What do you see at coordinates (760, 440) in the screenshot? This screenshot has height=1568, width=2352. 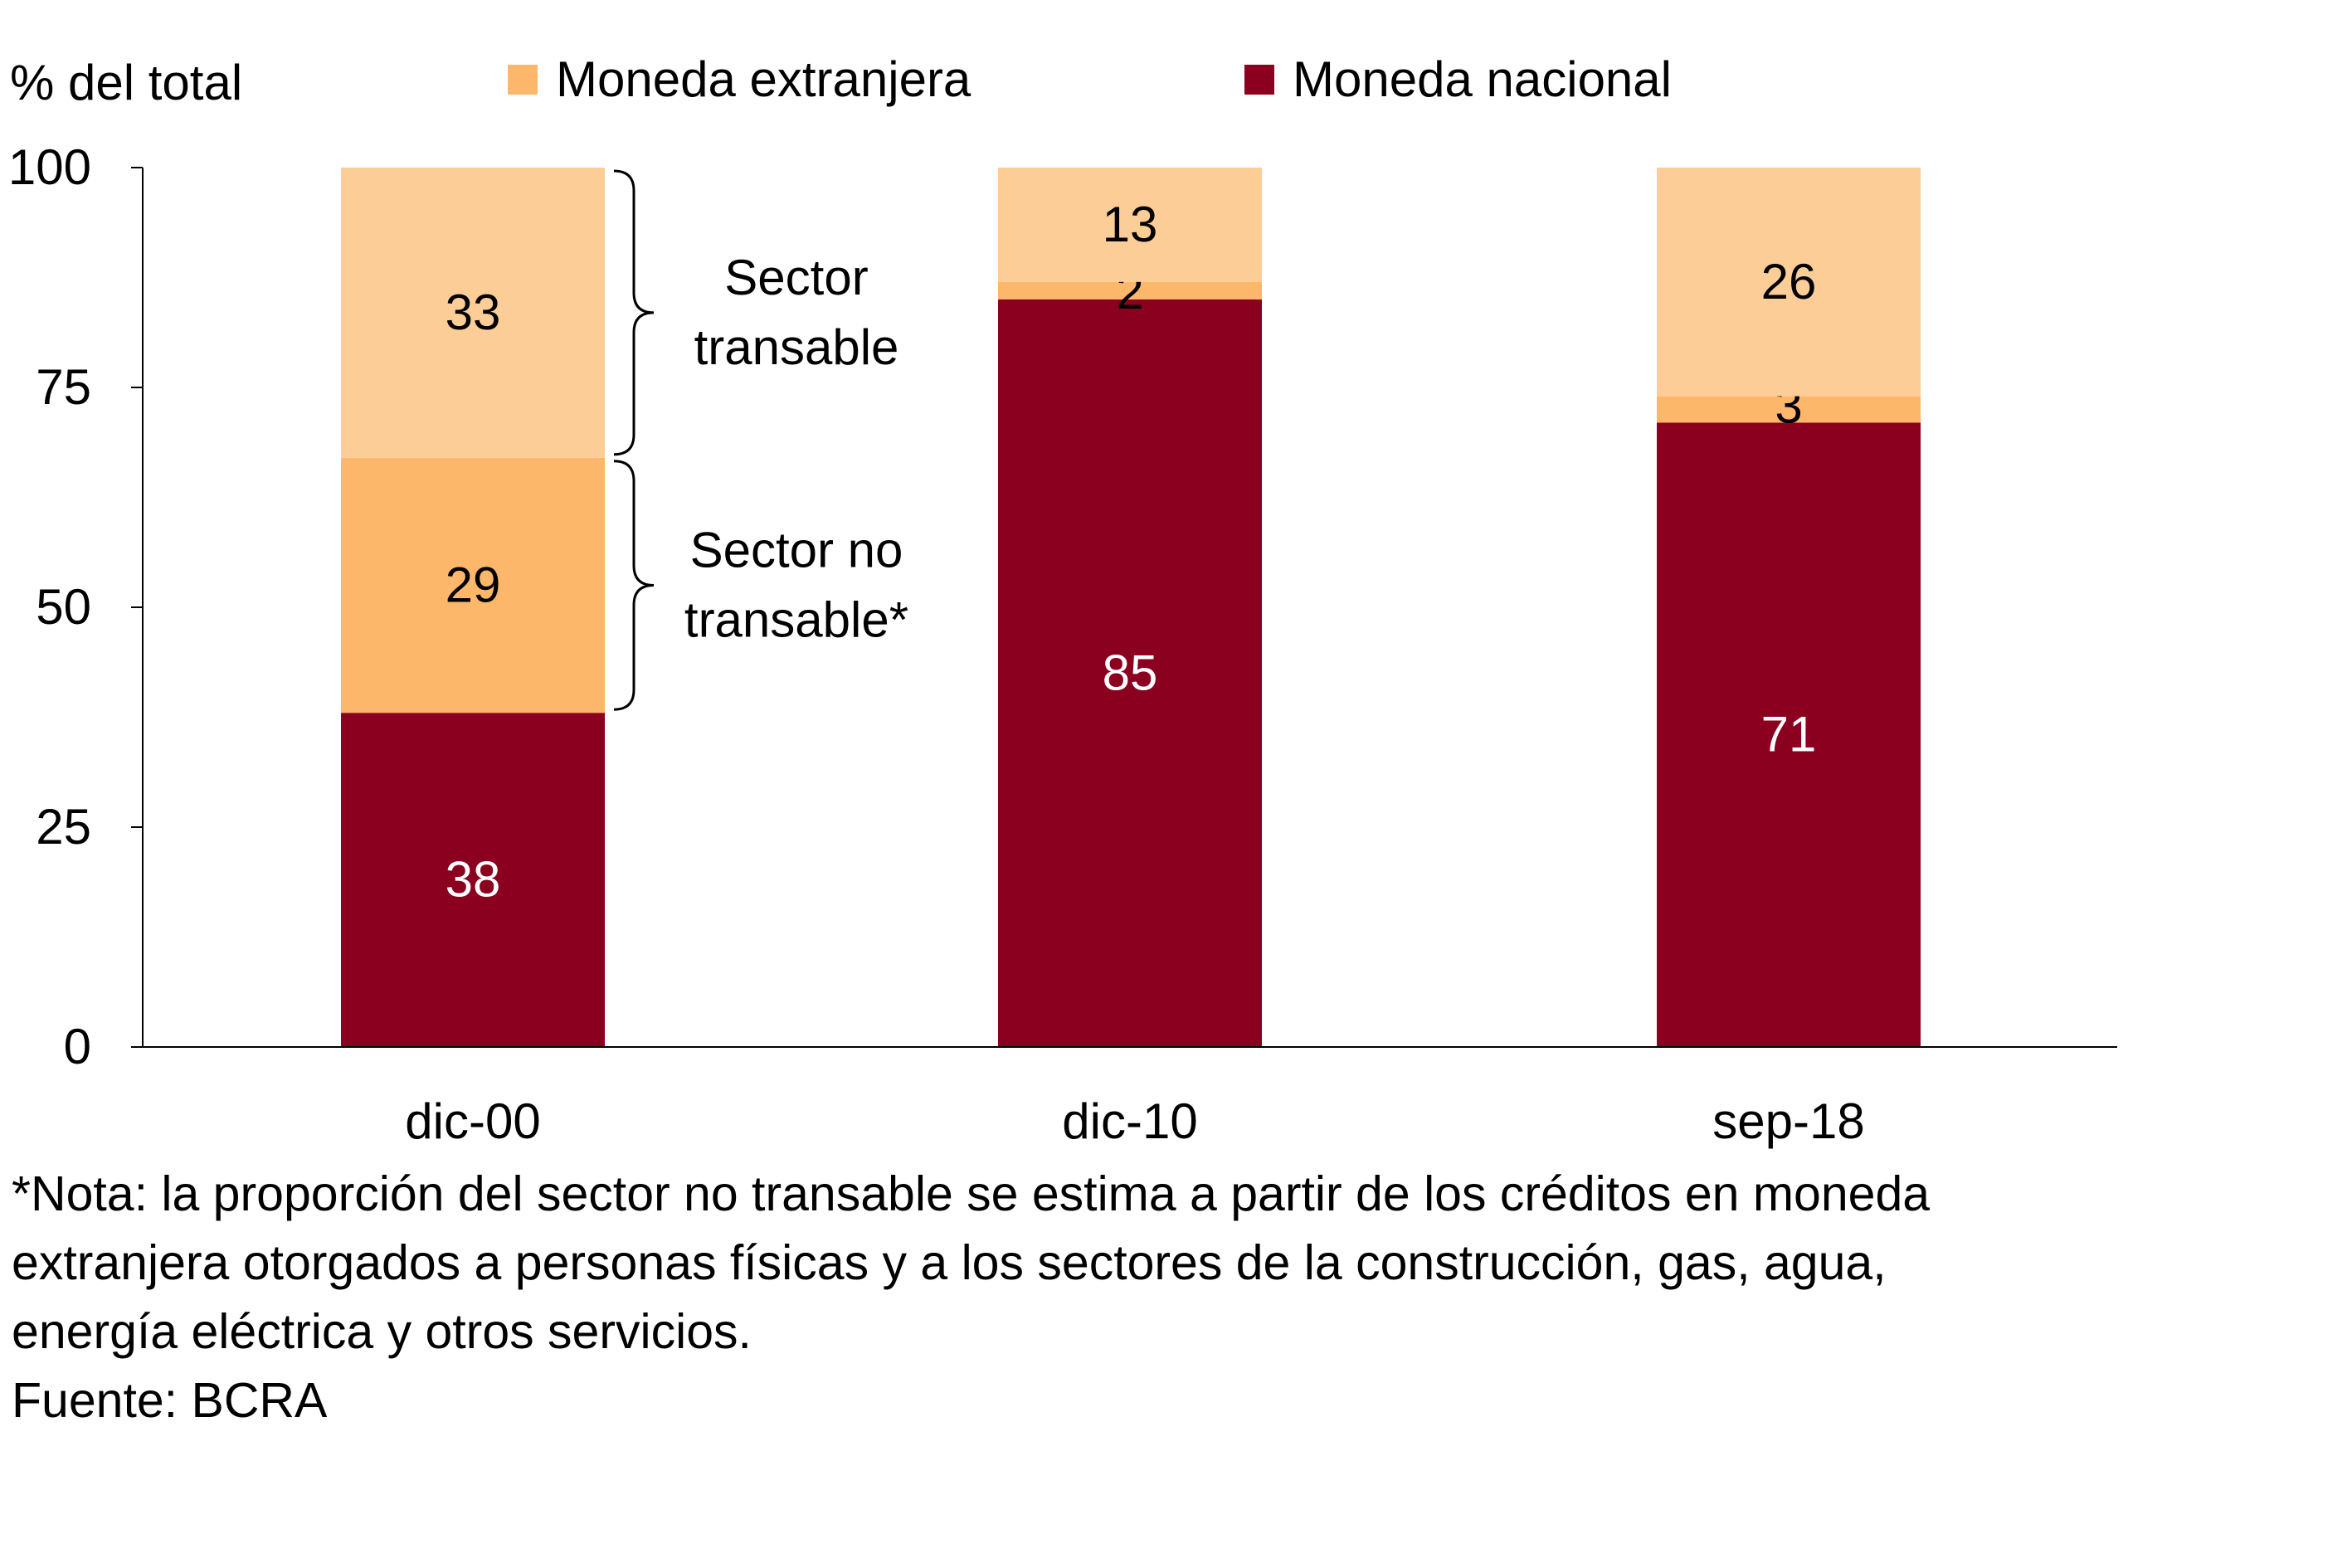 I see `annotations: Sector transable Sector no transable*` at bounding box center [760, 440].